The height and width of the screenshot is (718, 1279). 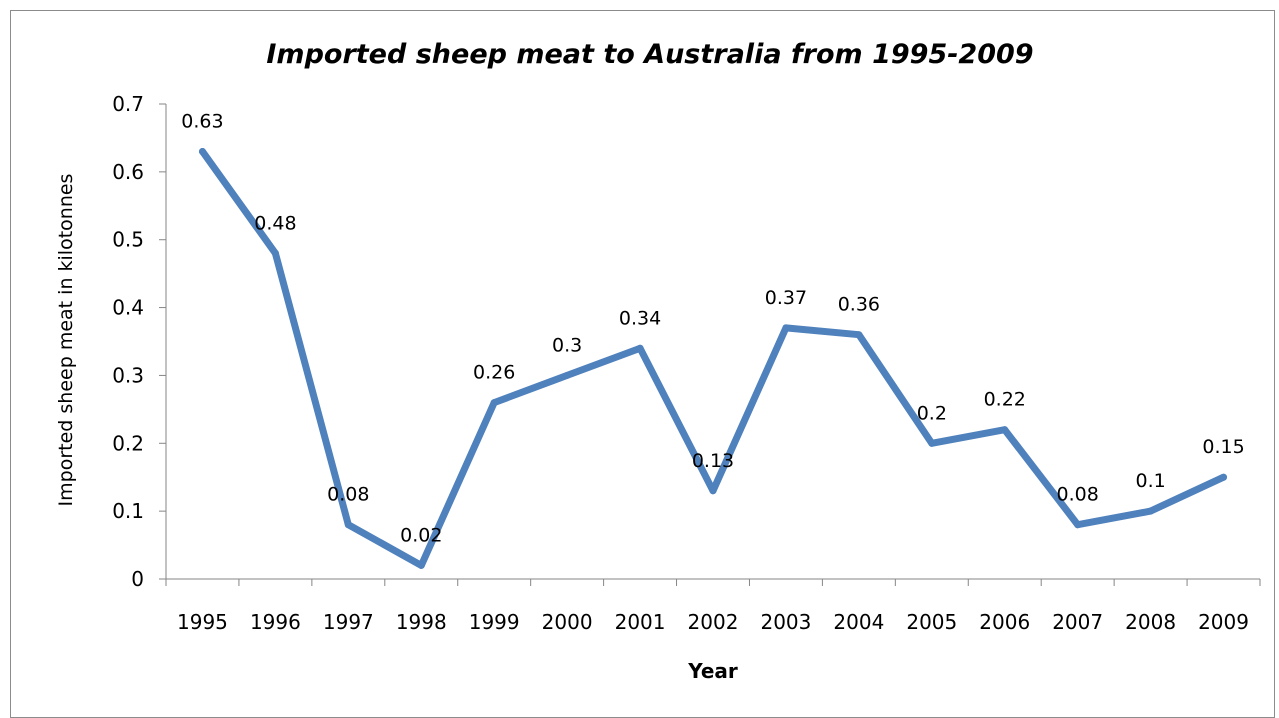 I want to click on x-tick-label: 2008, so click(x=1150, y=622).